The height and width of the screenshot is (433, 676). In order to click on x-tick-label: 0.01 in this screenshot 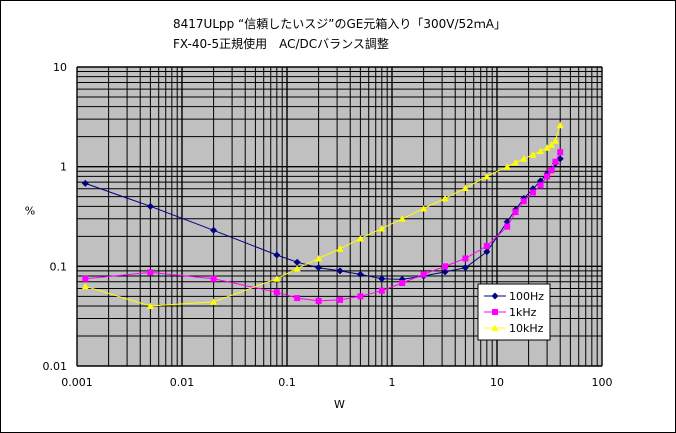, I will do `click(182, 382)`.